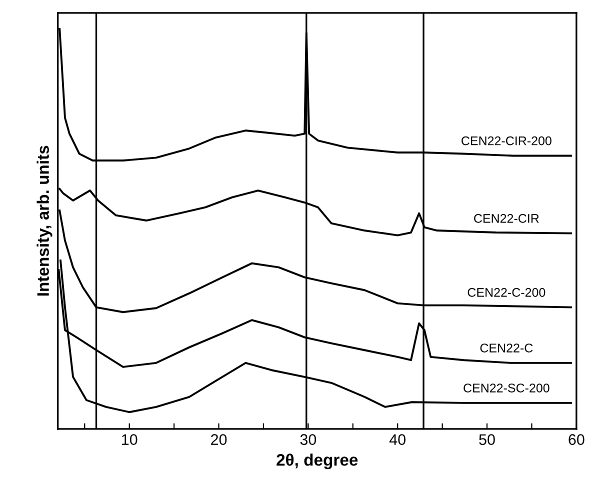 The height and width of the screenshot is (497, 590). I want to click on series-label: CEN22-CIR, so click(506, 218).